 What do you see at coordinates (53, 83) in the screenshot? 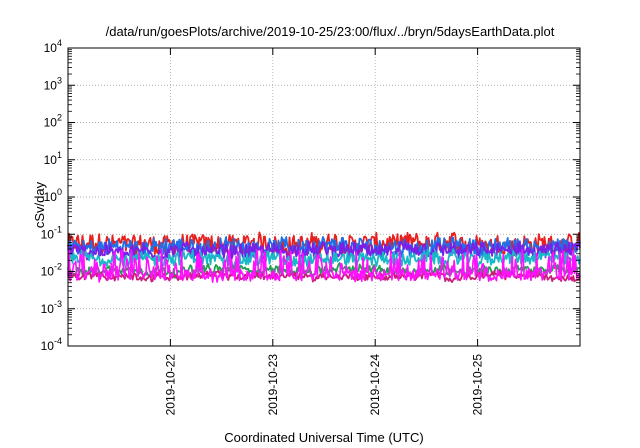
I see `y-tick-label: 10³` at bounding box center [53, 83].